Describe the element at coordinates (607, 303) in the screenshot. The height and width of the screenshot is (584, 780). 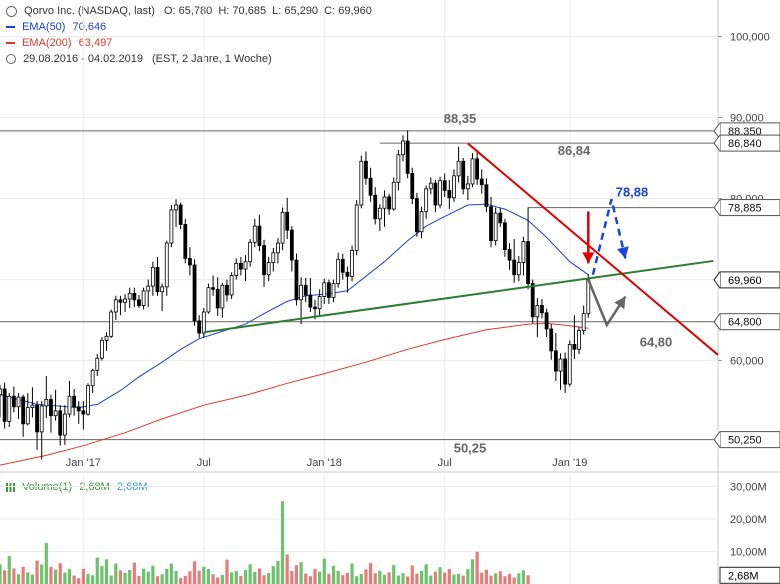
I see `gray-projection-arrow` at that location.